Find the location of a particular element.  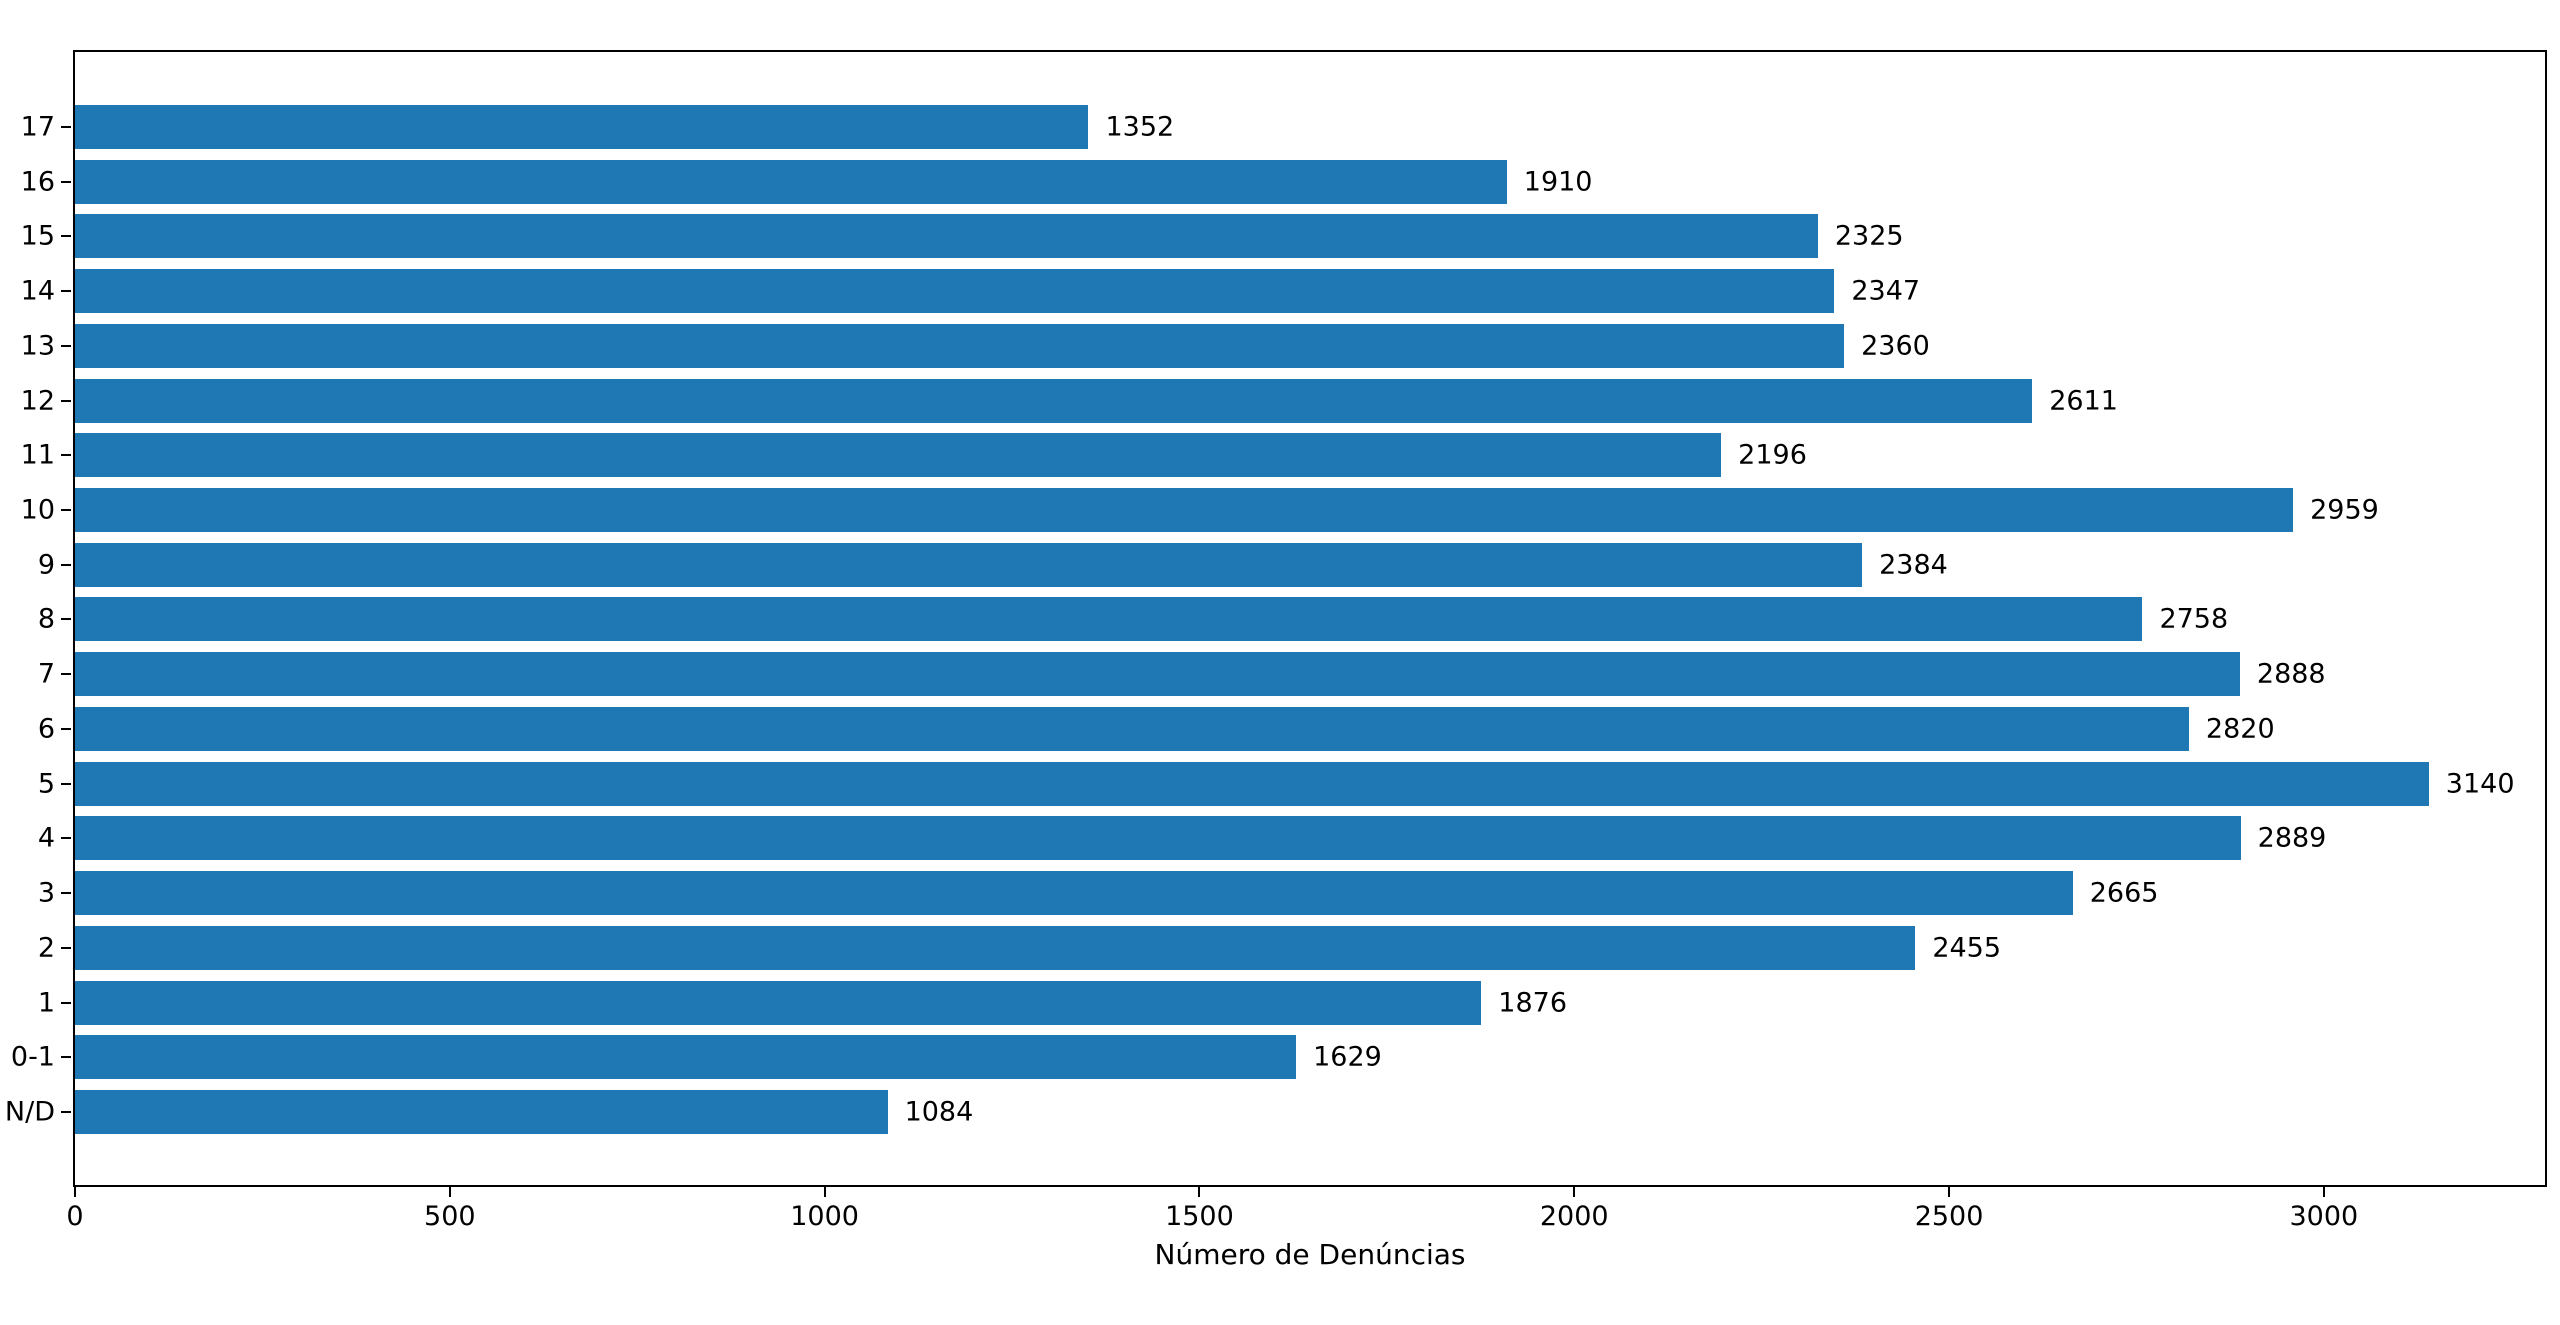

value-label-N/D: 1084 is located at coordinates (939, 1112).